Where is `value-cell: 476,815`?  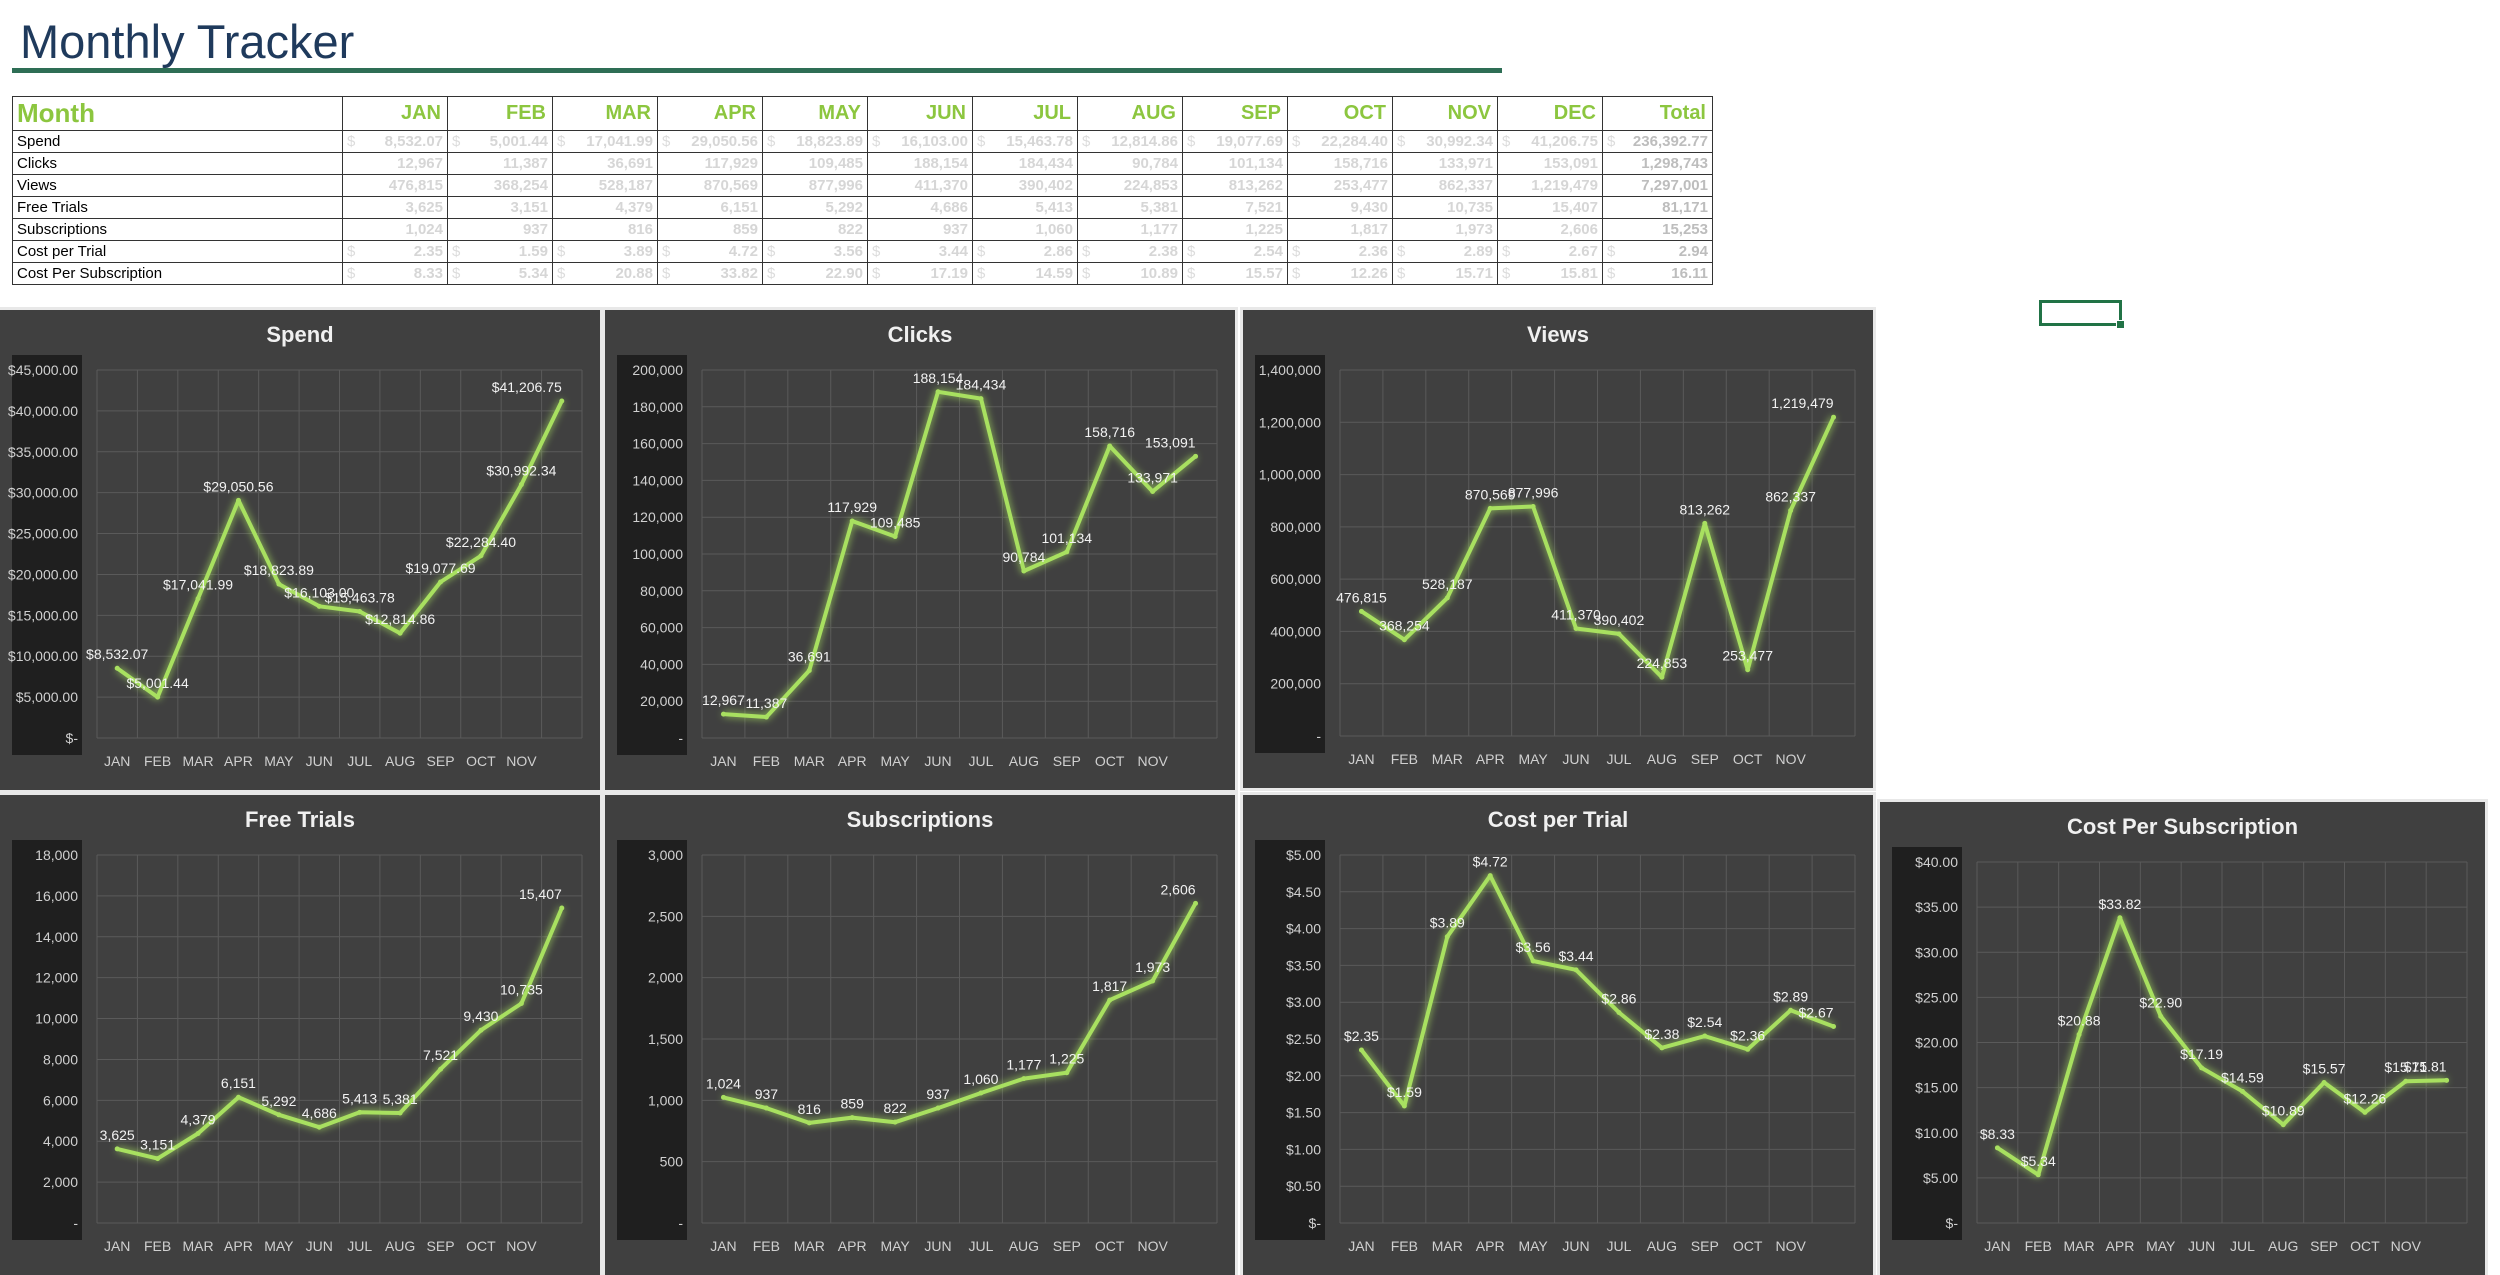 value-cell: 476,815 is located at coordinates (395, 185).